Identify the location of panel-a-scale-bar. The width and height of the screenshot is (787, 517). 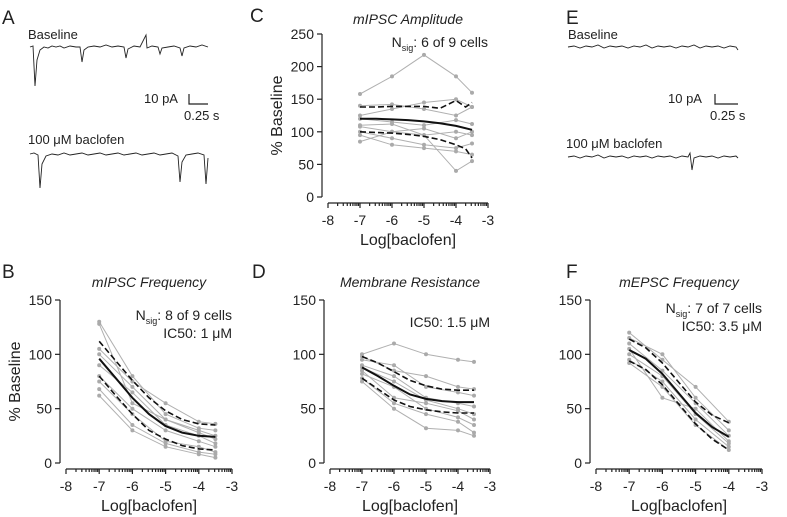
(198, 99).